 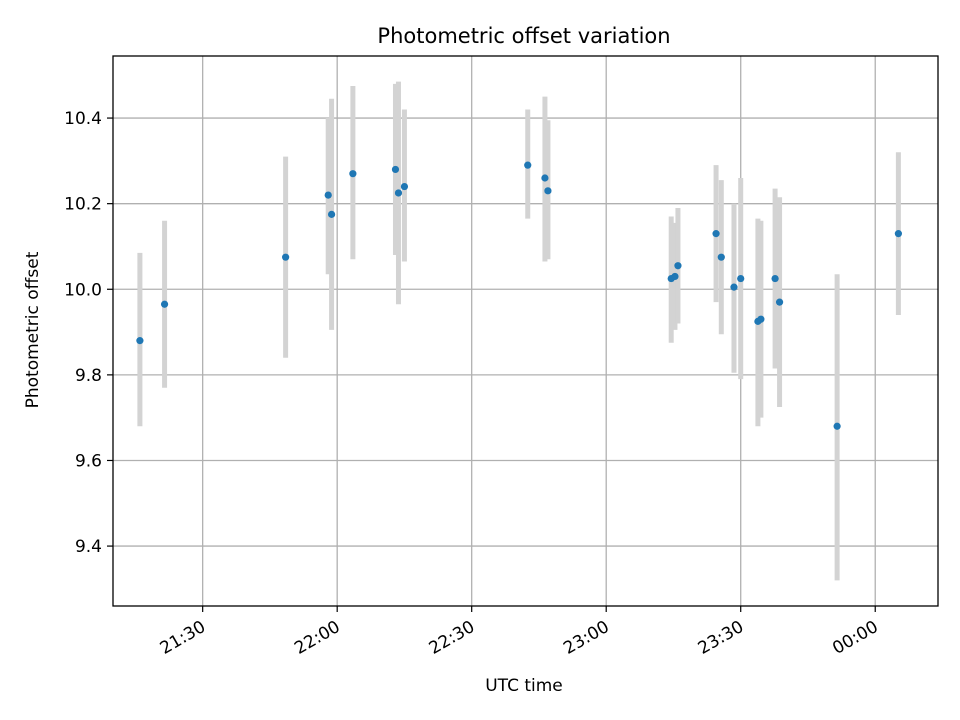 I want to click on y-tick-label: 10.2, so click(x=83, y=205).